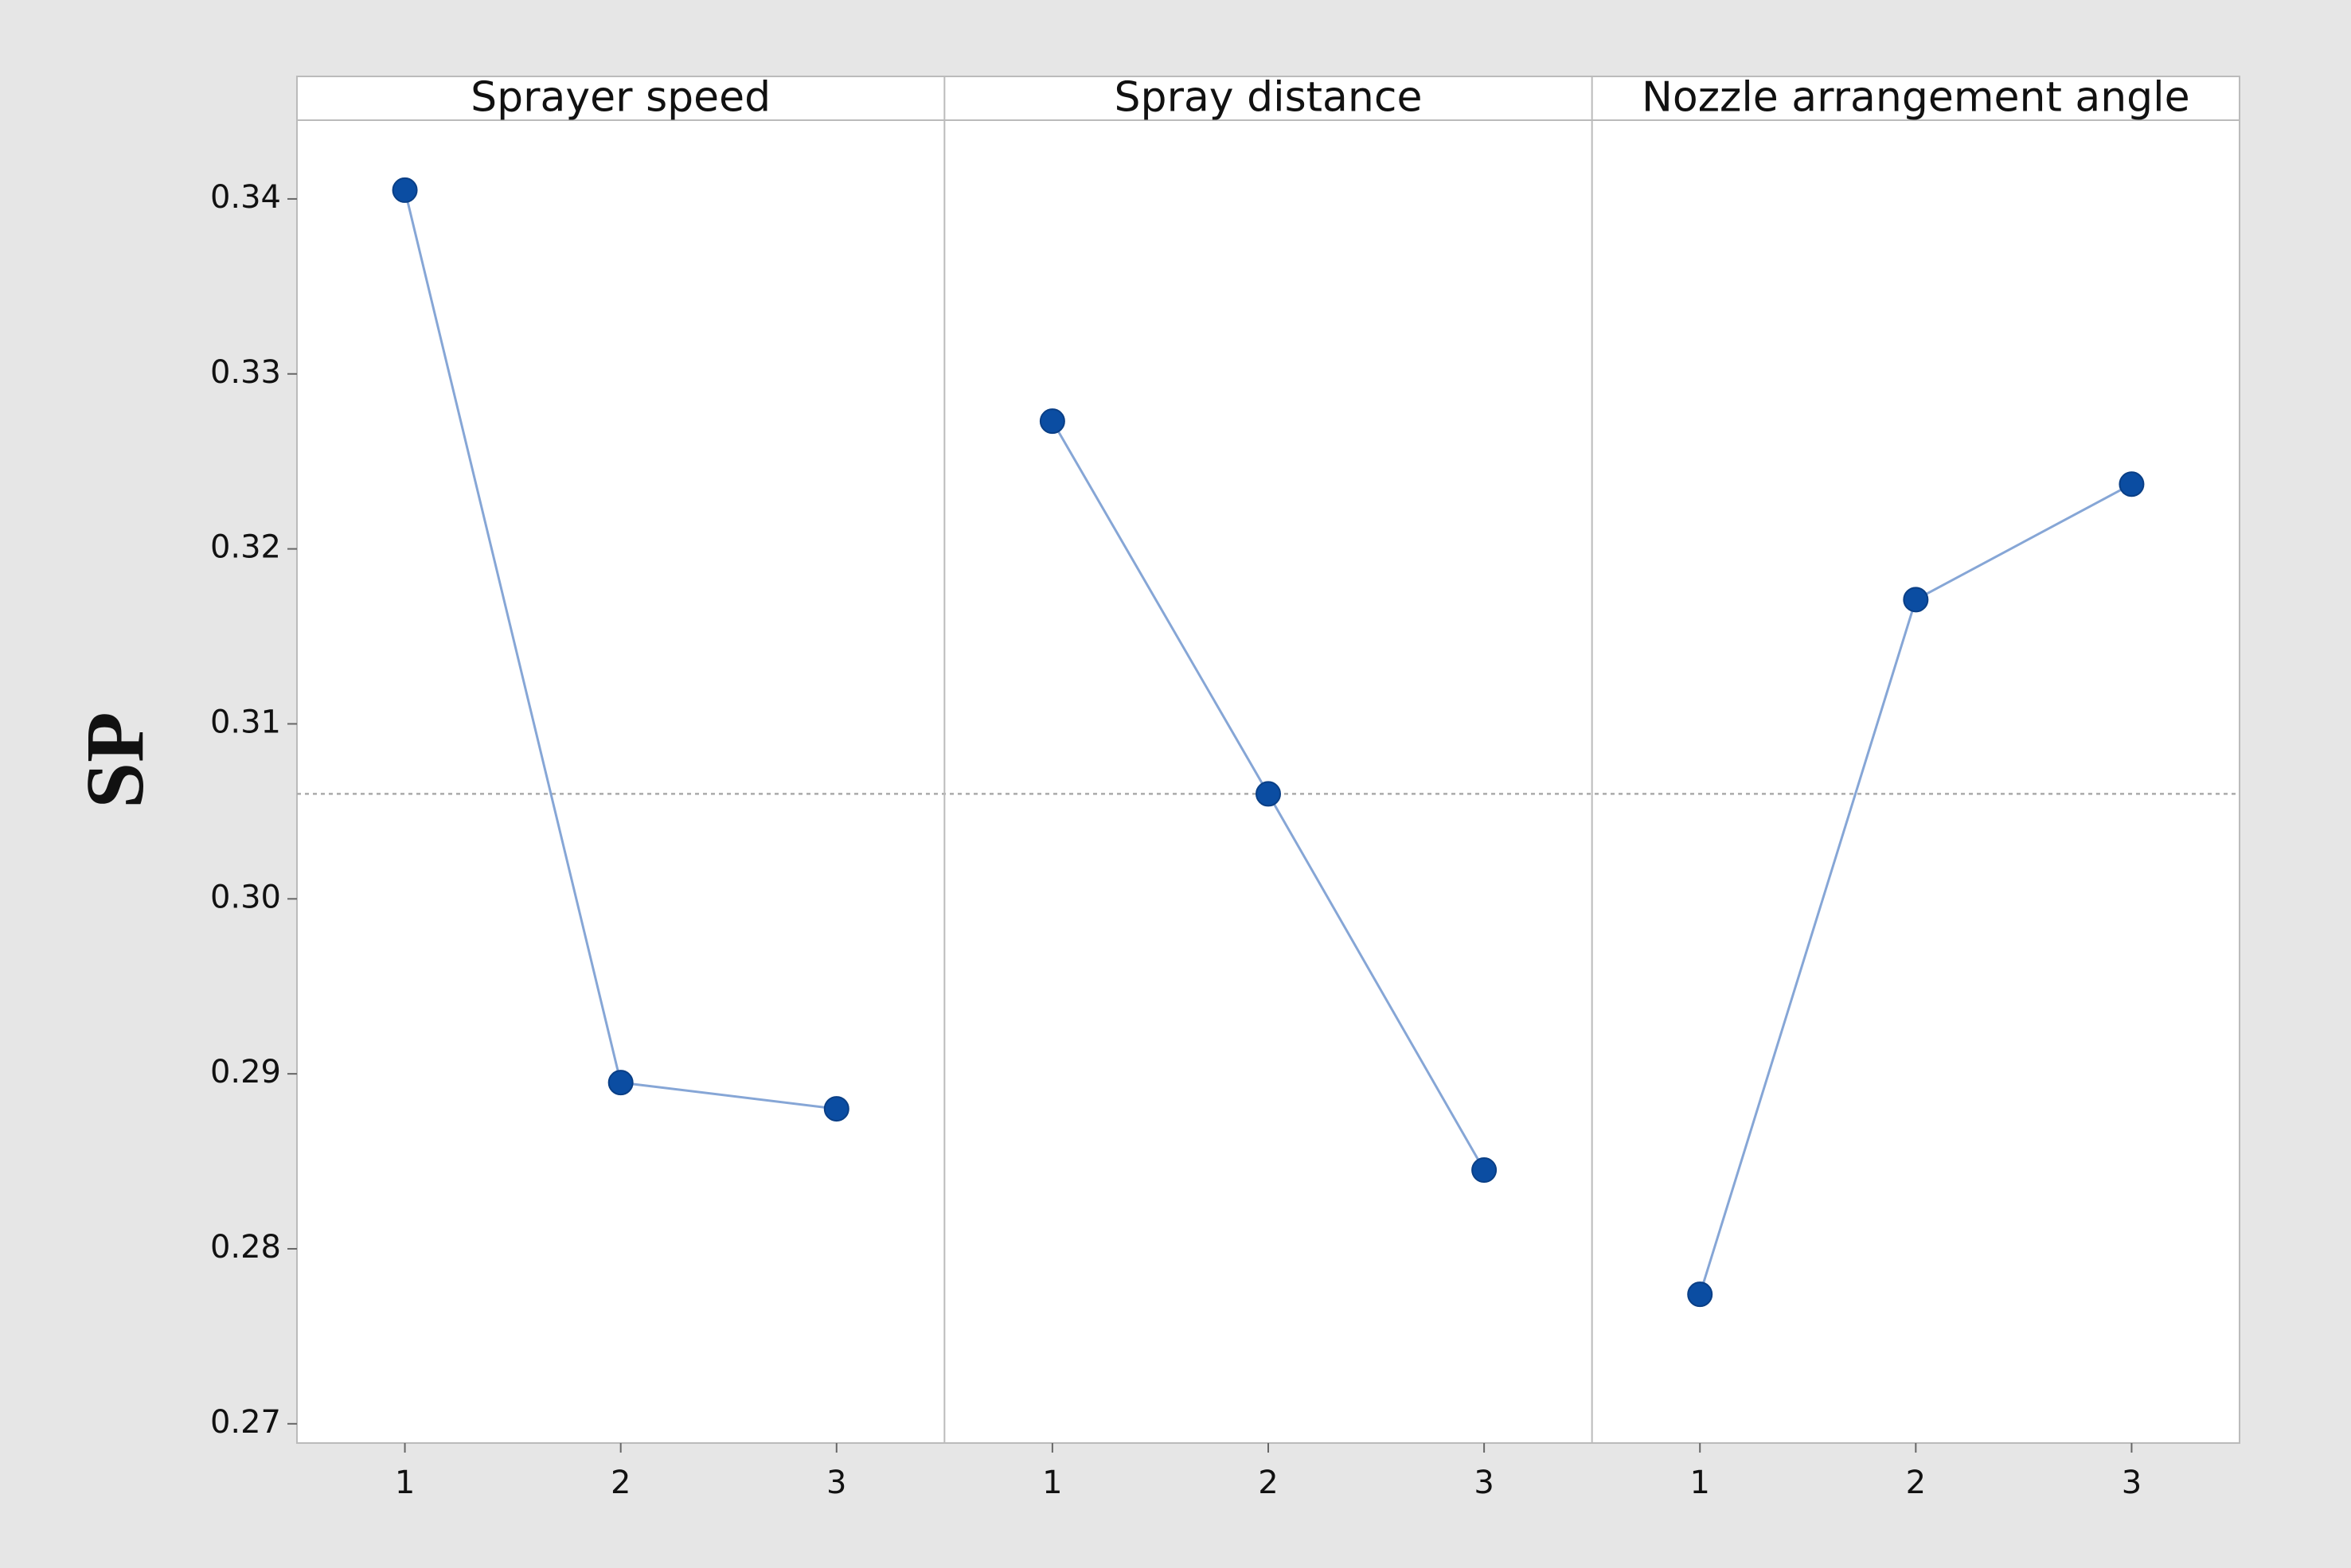  Describe the element at coordinates (115, 760) in the screenshot. I see `y-axis-label: SP` at that location.